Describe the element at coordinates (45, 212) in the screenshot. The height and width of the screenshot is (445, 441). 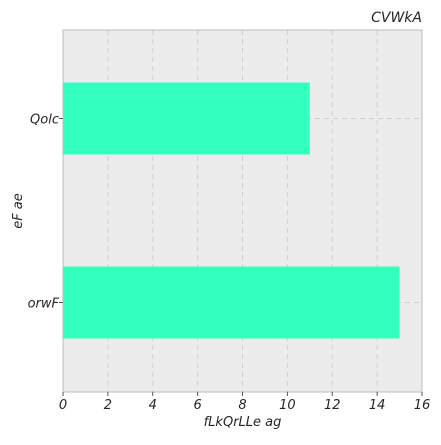
I see `y-ticks: Qolc orwF` at that location.